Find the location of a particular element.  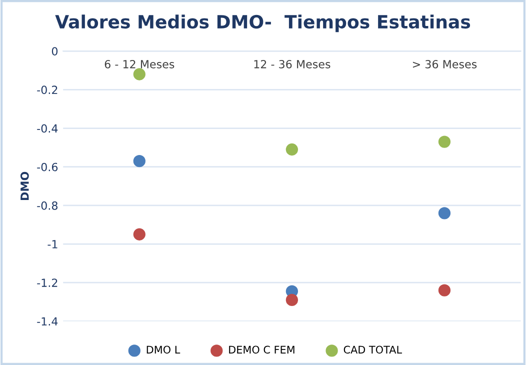

legend-label: CAD TOTAL is located at coordinates (373, 350).